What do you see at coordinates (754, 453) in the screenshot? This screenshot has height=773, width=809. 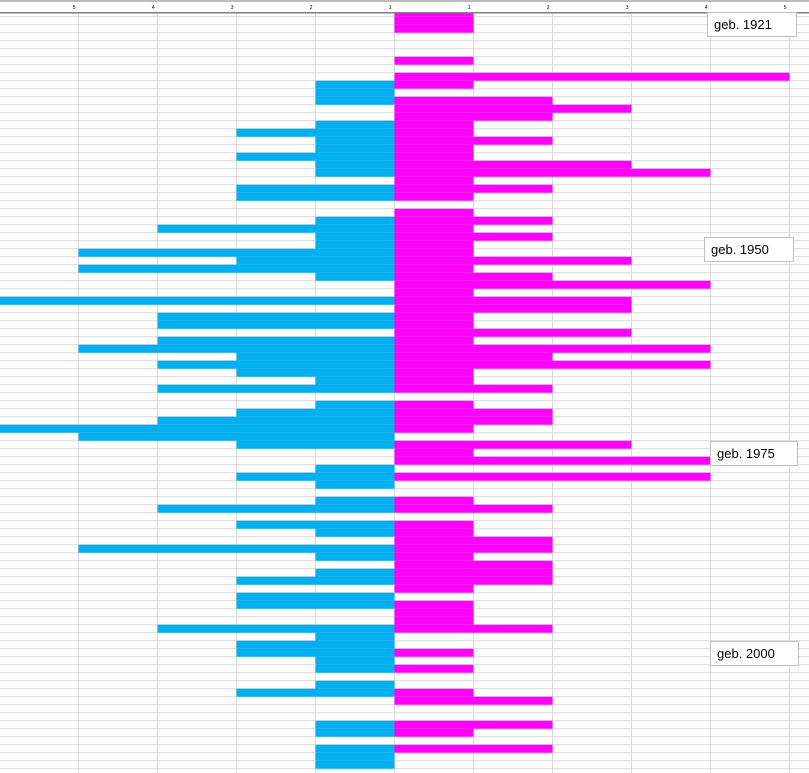 I see `annotation-geb-1975: geb. 1975` at bounding box center [754, 453].